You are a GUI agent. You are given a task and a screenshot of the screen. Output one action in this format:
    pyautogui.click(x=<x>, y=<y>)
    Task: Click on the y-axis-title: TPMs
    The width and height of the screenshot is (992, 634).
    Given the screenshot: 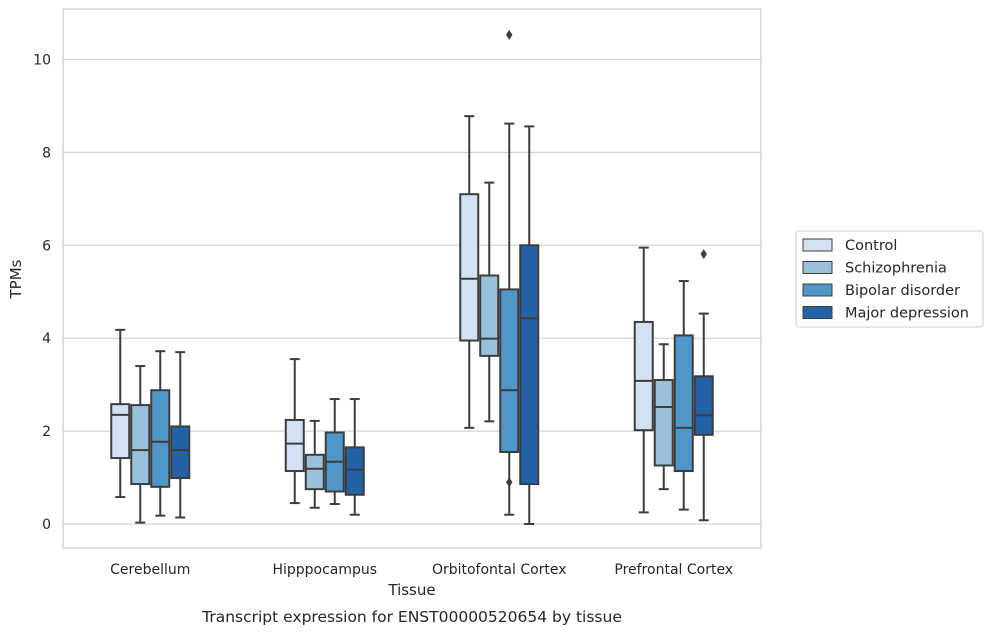 What is the action you would take?
    pyautogui.click(x=16, y=279)
    